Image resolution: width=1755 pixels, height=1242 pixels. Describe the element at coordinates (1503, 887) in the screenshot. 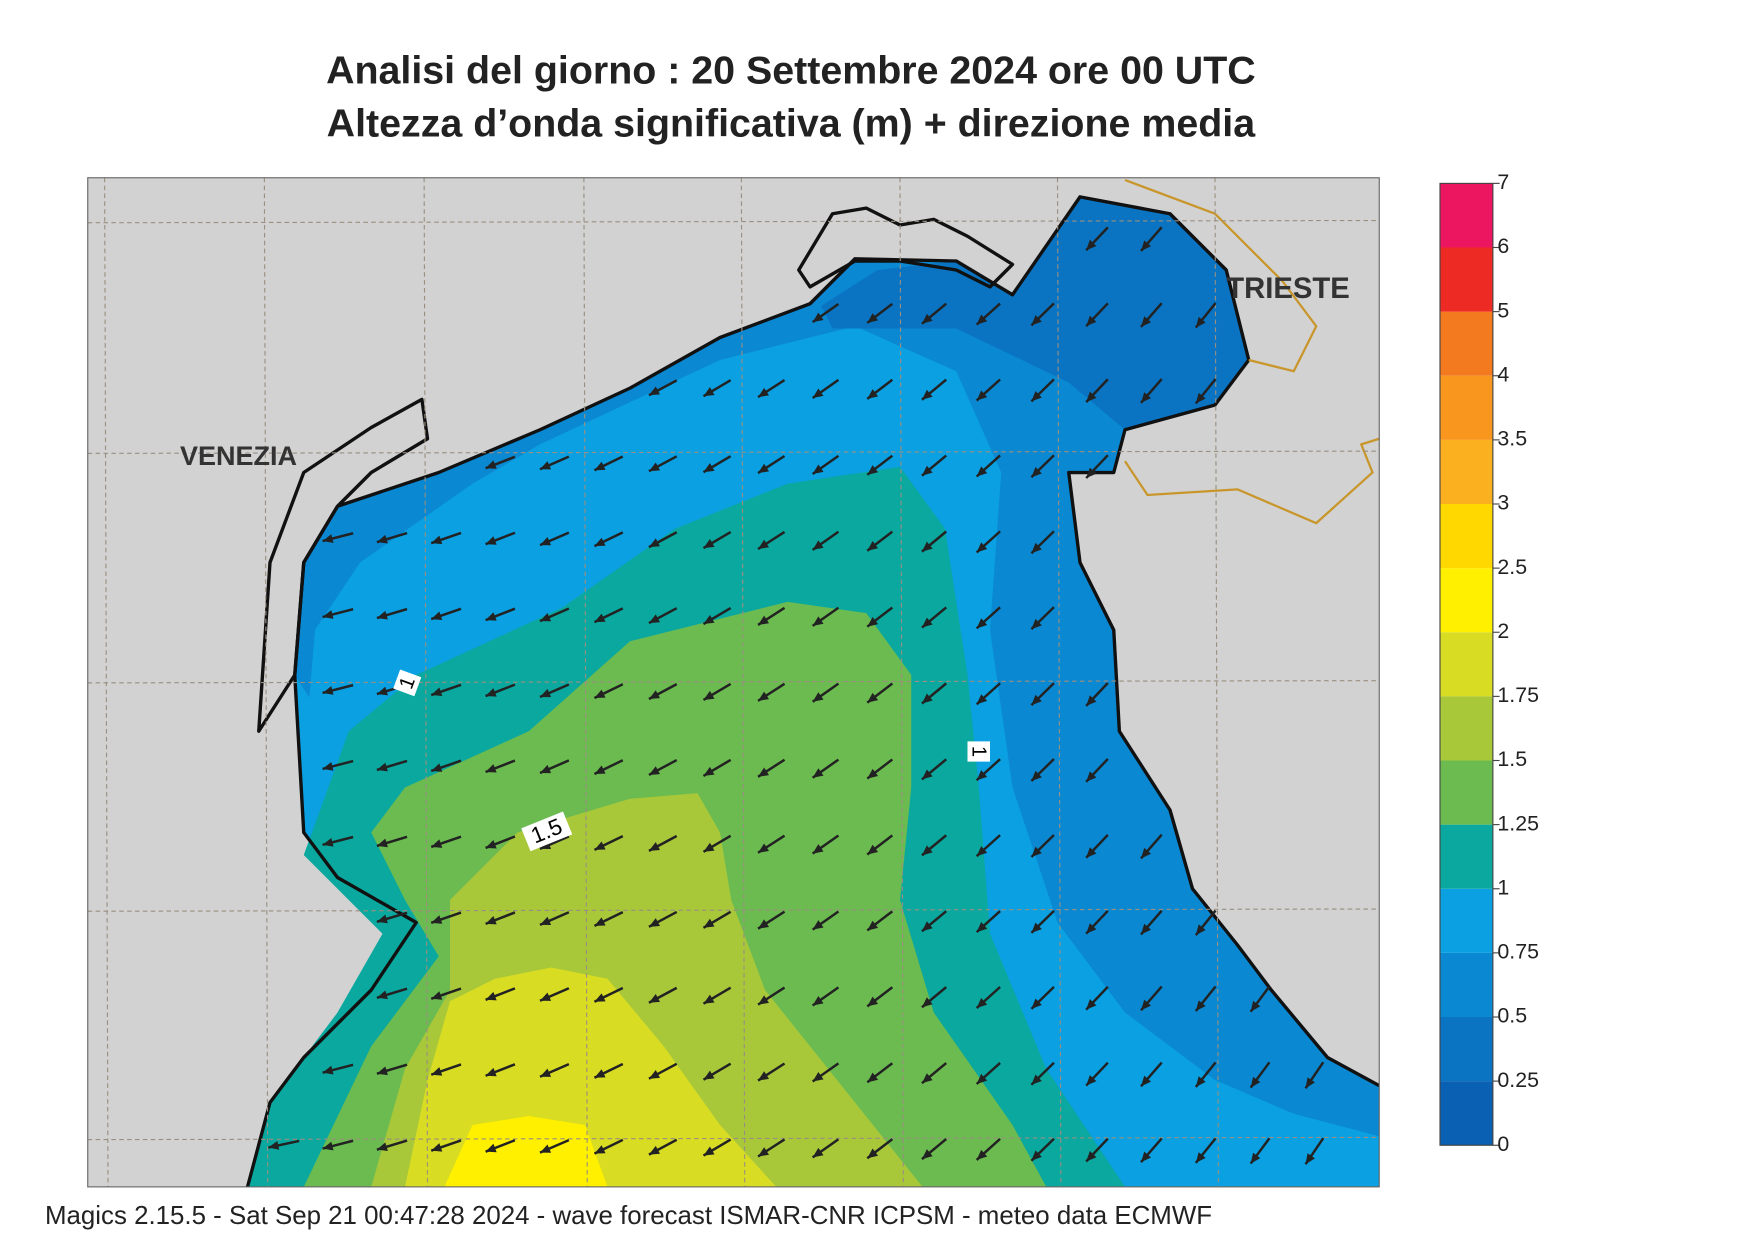

I see `colorbar-label: 1` at that location.